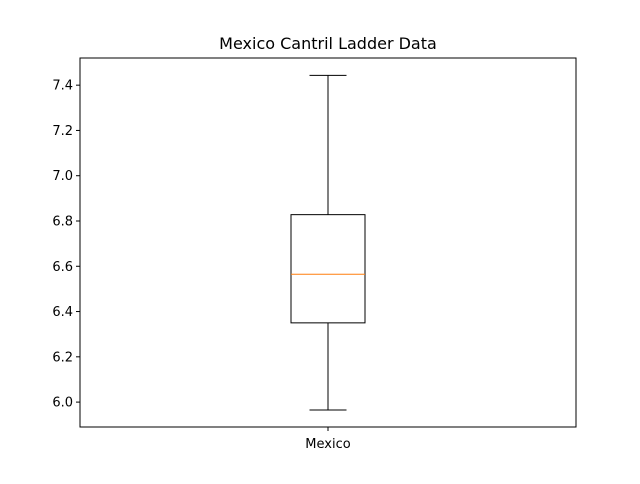 This screenshot has width=640, height=484. I want to click on y-tick-label: 6.8, so click(62, 221).